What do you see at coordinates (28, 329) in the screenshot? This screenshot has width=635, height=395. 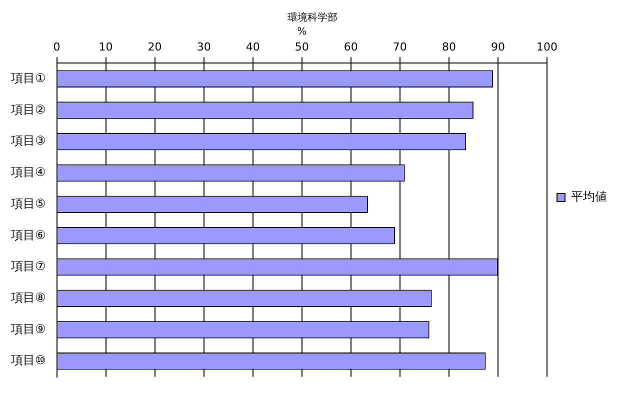 I see `y-tick-label: 項目⑨` at bounding box center [28, 329].